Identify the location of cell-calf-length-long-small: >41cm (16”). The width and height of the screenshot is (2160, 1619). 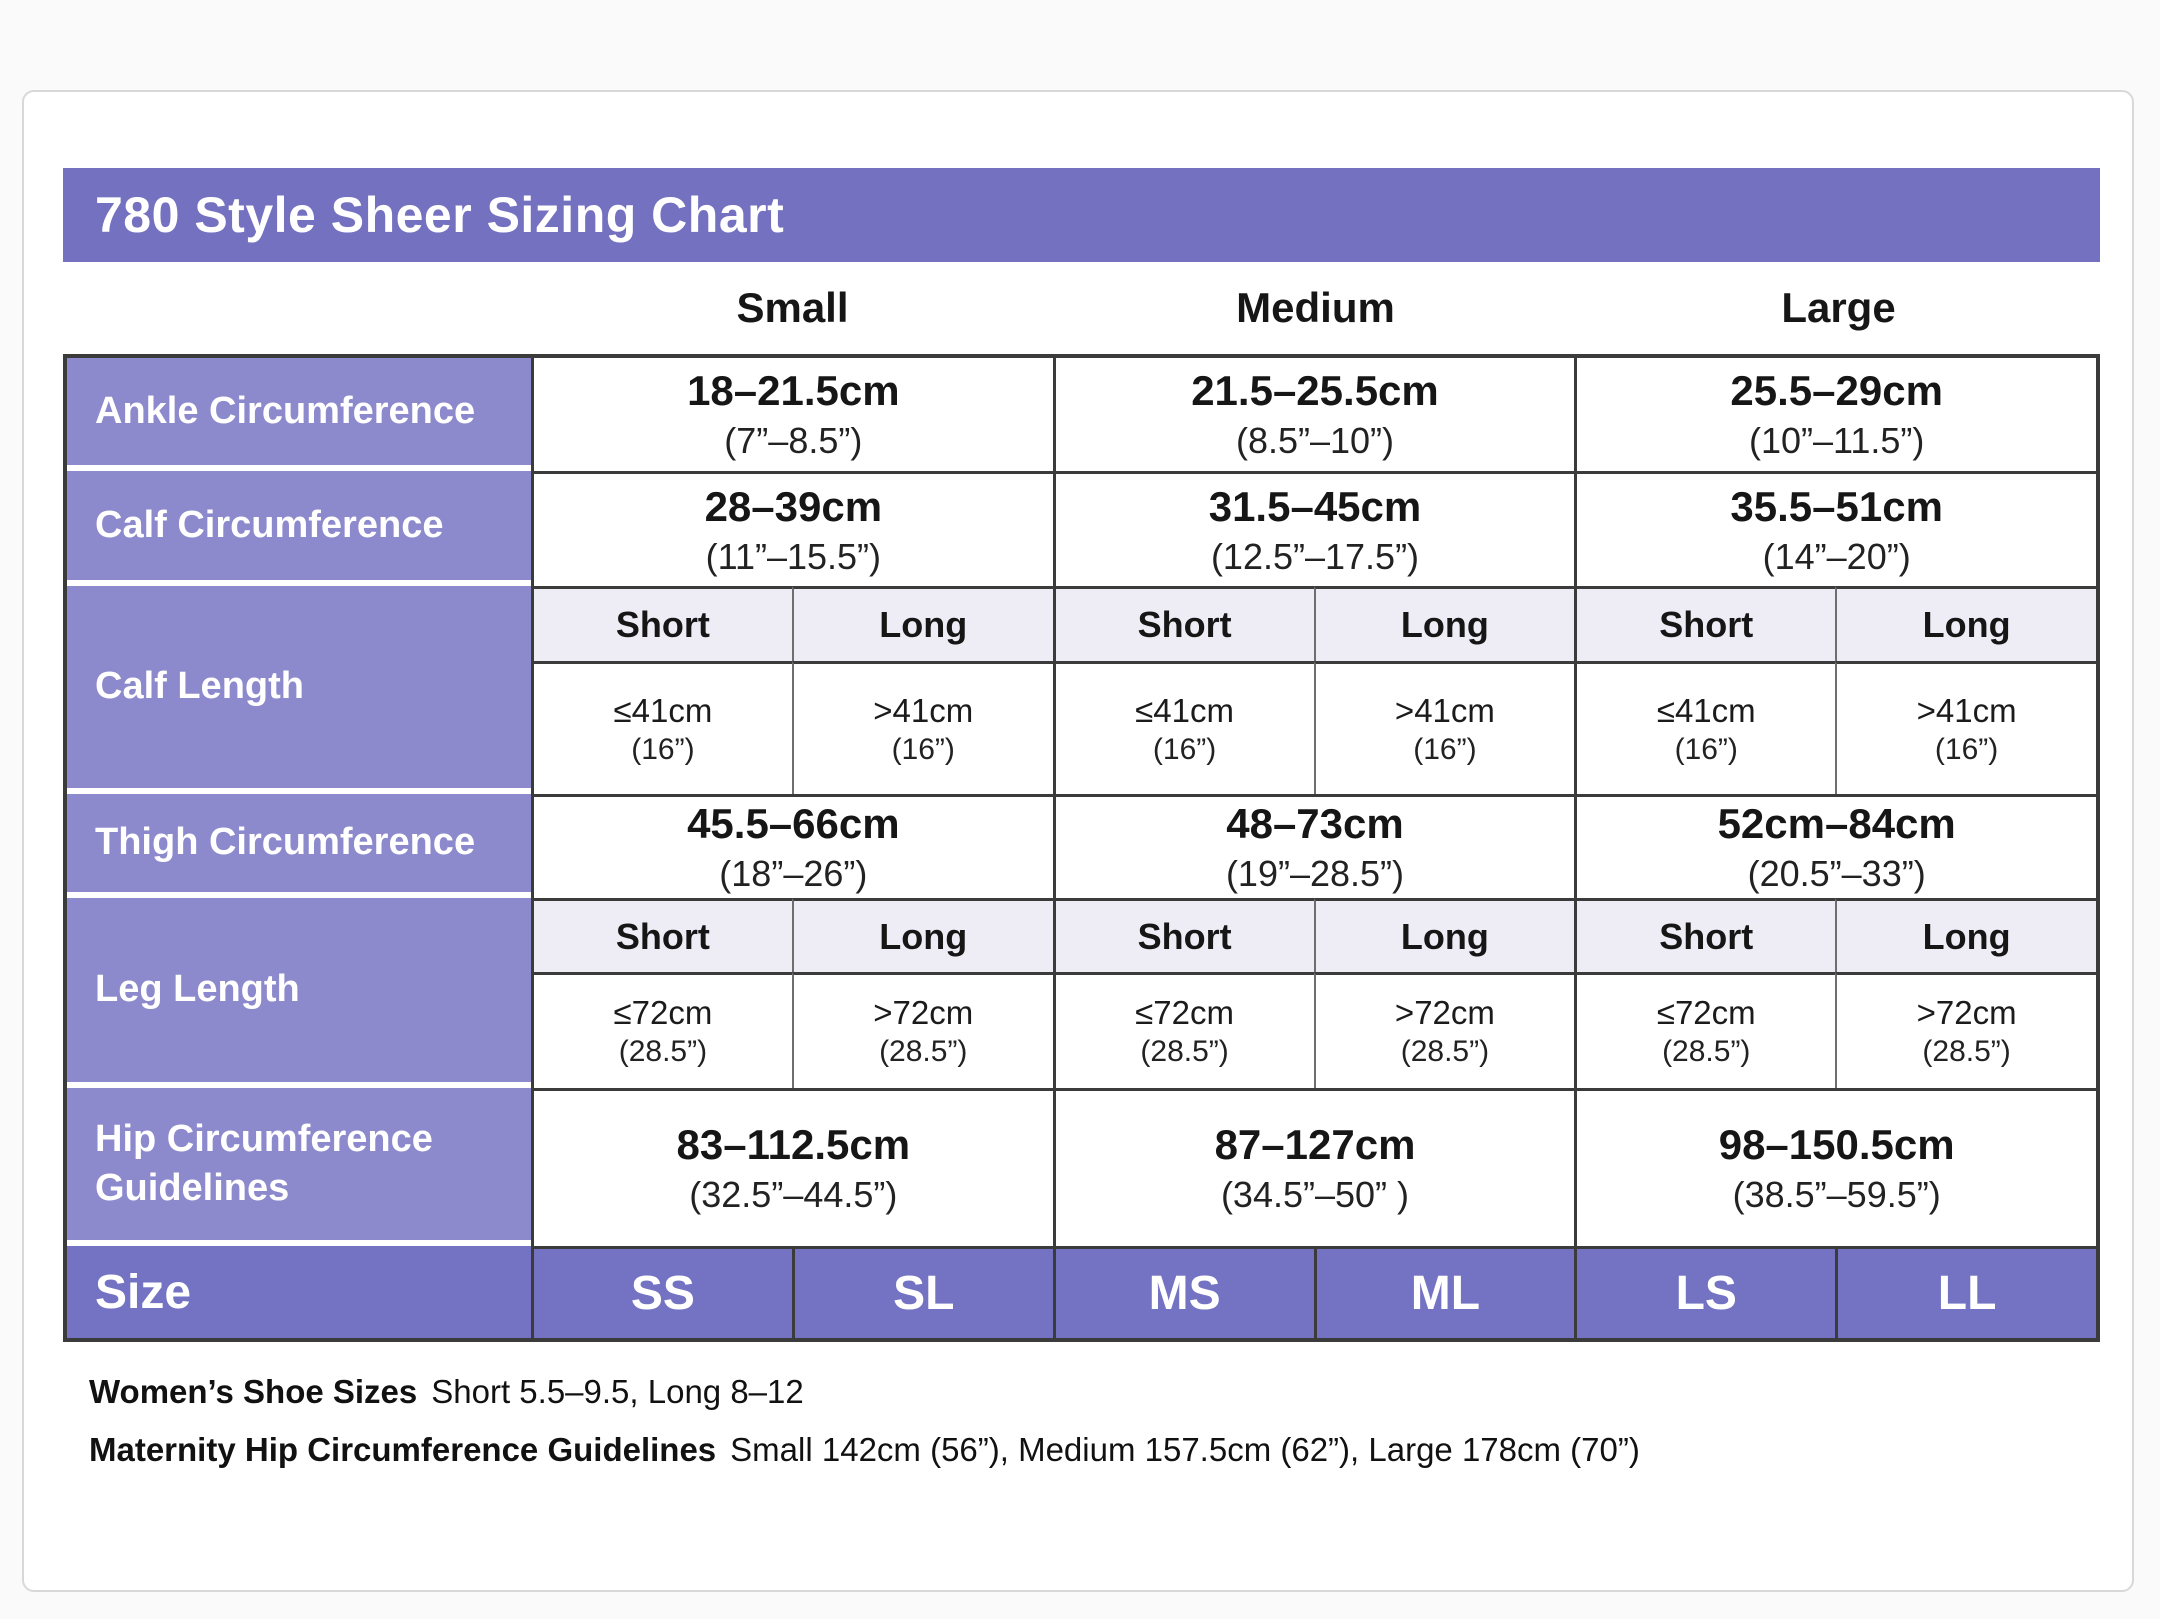
(922, 727).